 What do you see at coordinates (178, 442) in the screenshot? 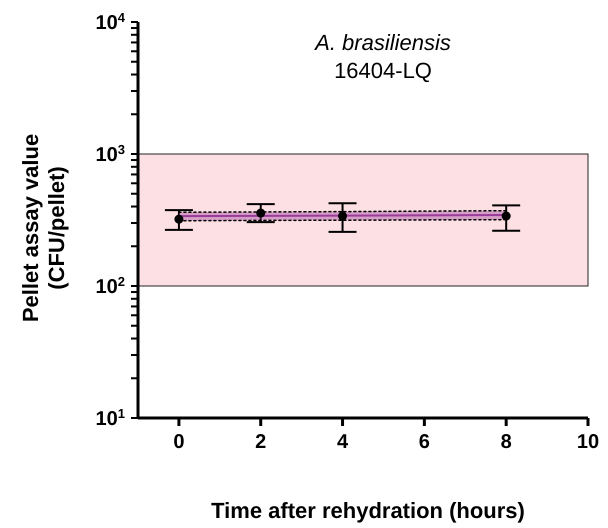
I see `x-tick-label: 0` at bounding box center [178, 442].